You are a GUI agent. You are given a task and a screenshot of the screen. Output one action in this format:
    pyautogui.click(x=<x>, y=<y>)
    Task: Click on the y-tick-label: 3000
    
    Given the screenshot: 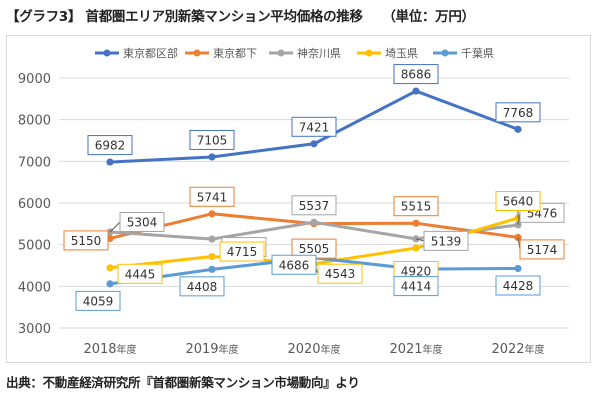 What is the action you would take?
    pyautogui.click(x=34, y=329)
    